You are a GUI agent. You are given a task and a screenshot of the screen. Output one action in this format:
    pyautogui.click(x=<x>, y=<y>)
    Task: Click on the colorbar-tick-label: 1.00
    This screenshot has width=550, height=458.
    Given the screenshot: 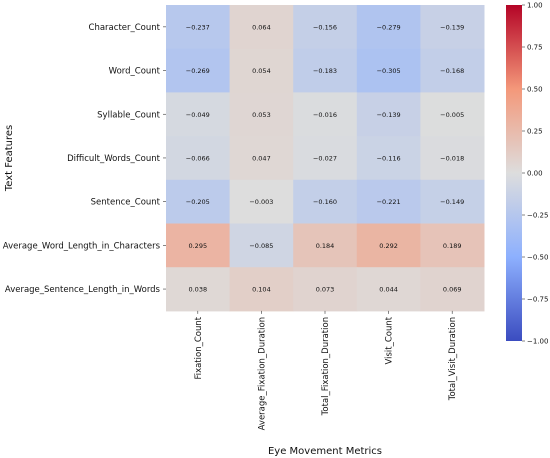 What is the action you would take?
    pyautogui.click(x=535, y=6)
    